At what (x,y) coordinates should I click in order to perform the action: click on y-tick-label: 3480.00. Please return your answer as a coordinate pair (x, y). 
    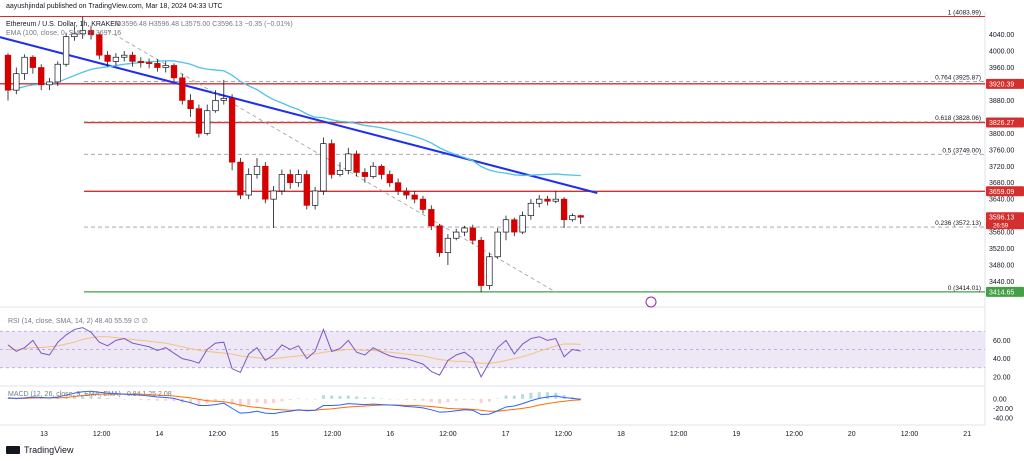
    Looking at the image, I should click on (1001, 265).